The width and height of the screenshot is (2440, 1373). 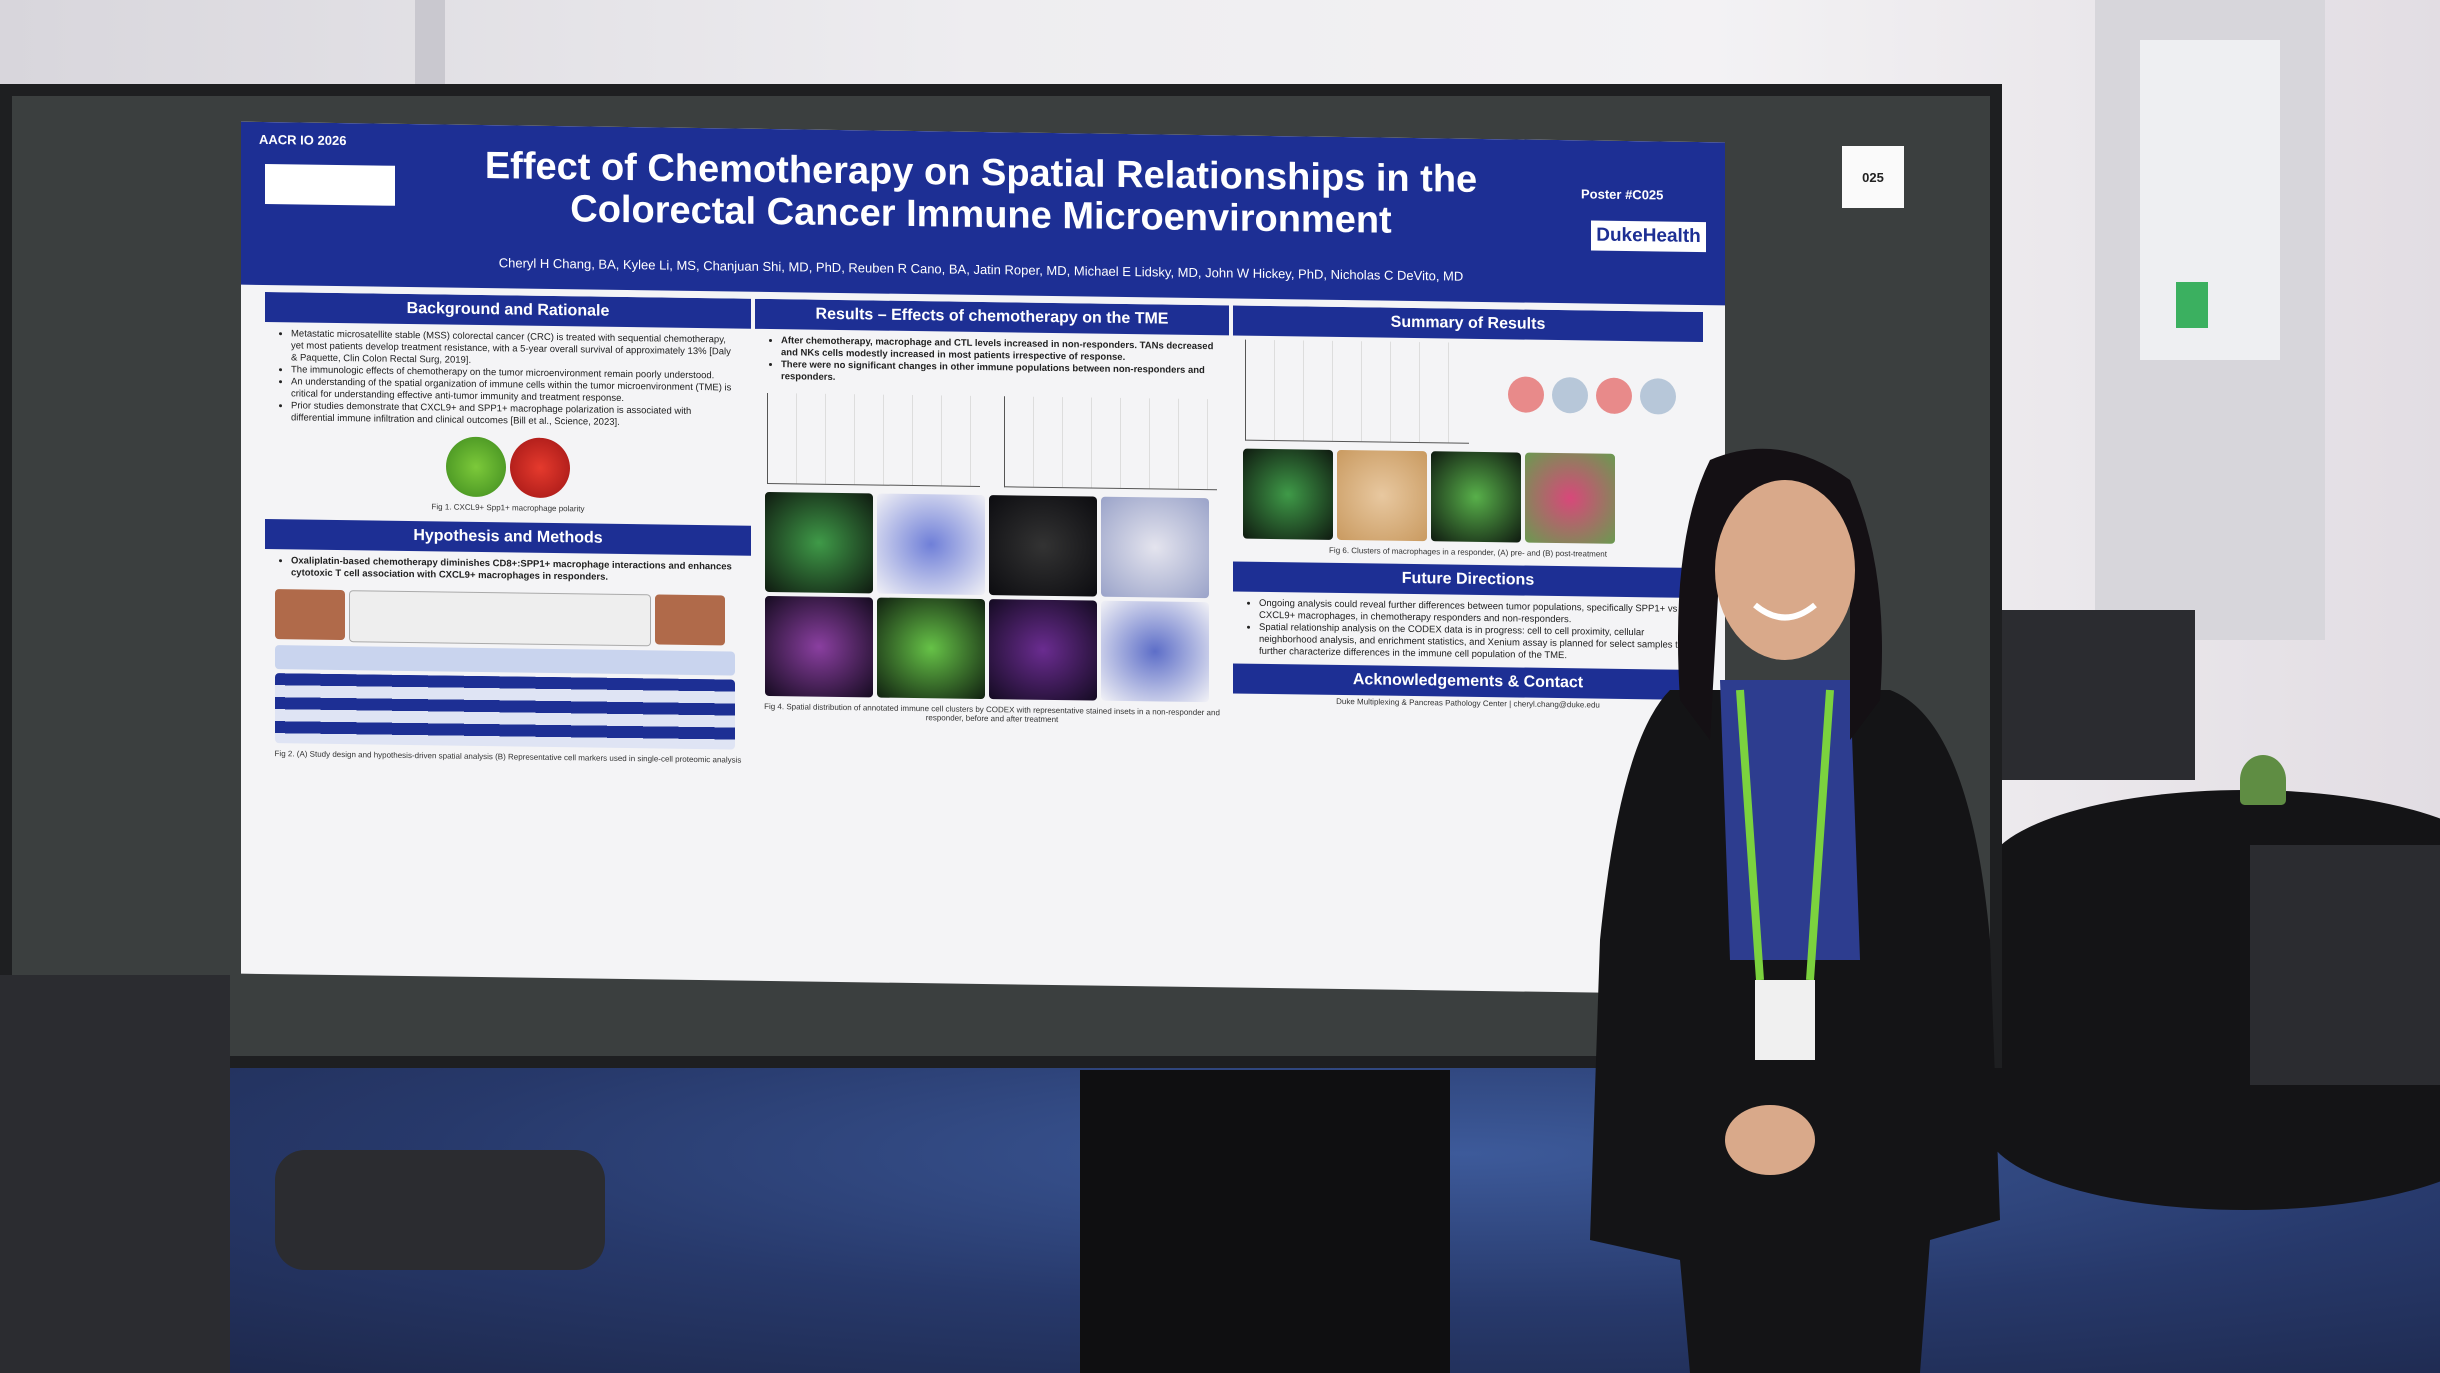 I want to click on codex-images, so click(x=992, y=597).